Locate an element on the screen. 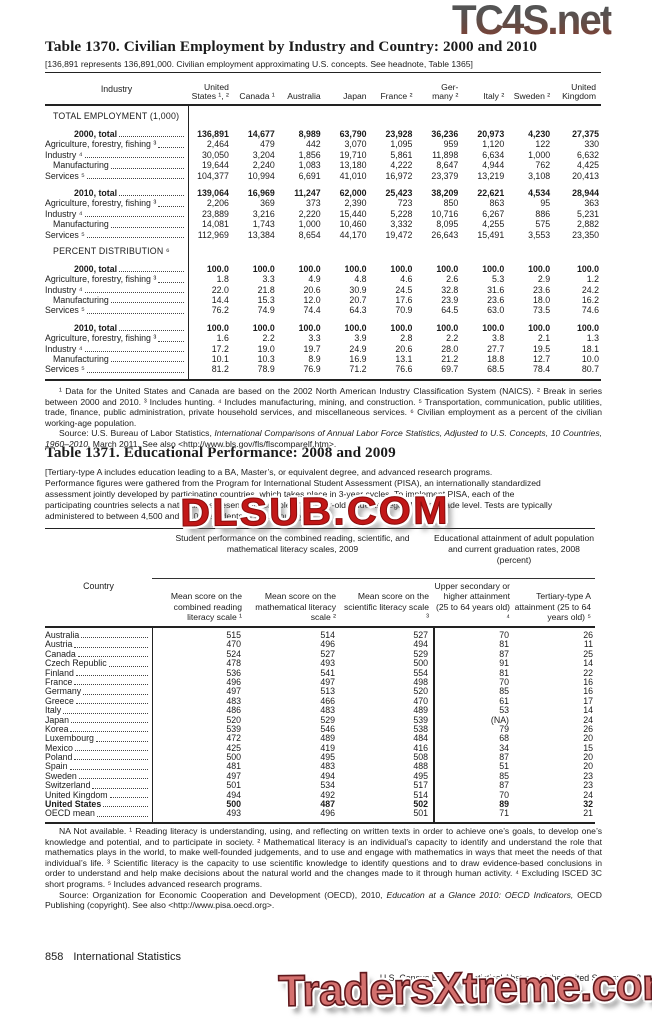 Image resolution: width=652 pixels, height=1024 pixels. data-cell: 31.6 is located at coordinates (496, 289).